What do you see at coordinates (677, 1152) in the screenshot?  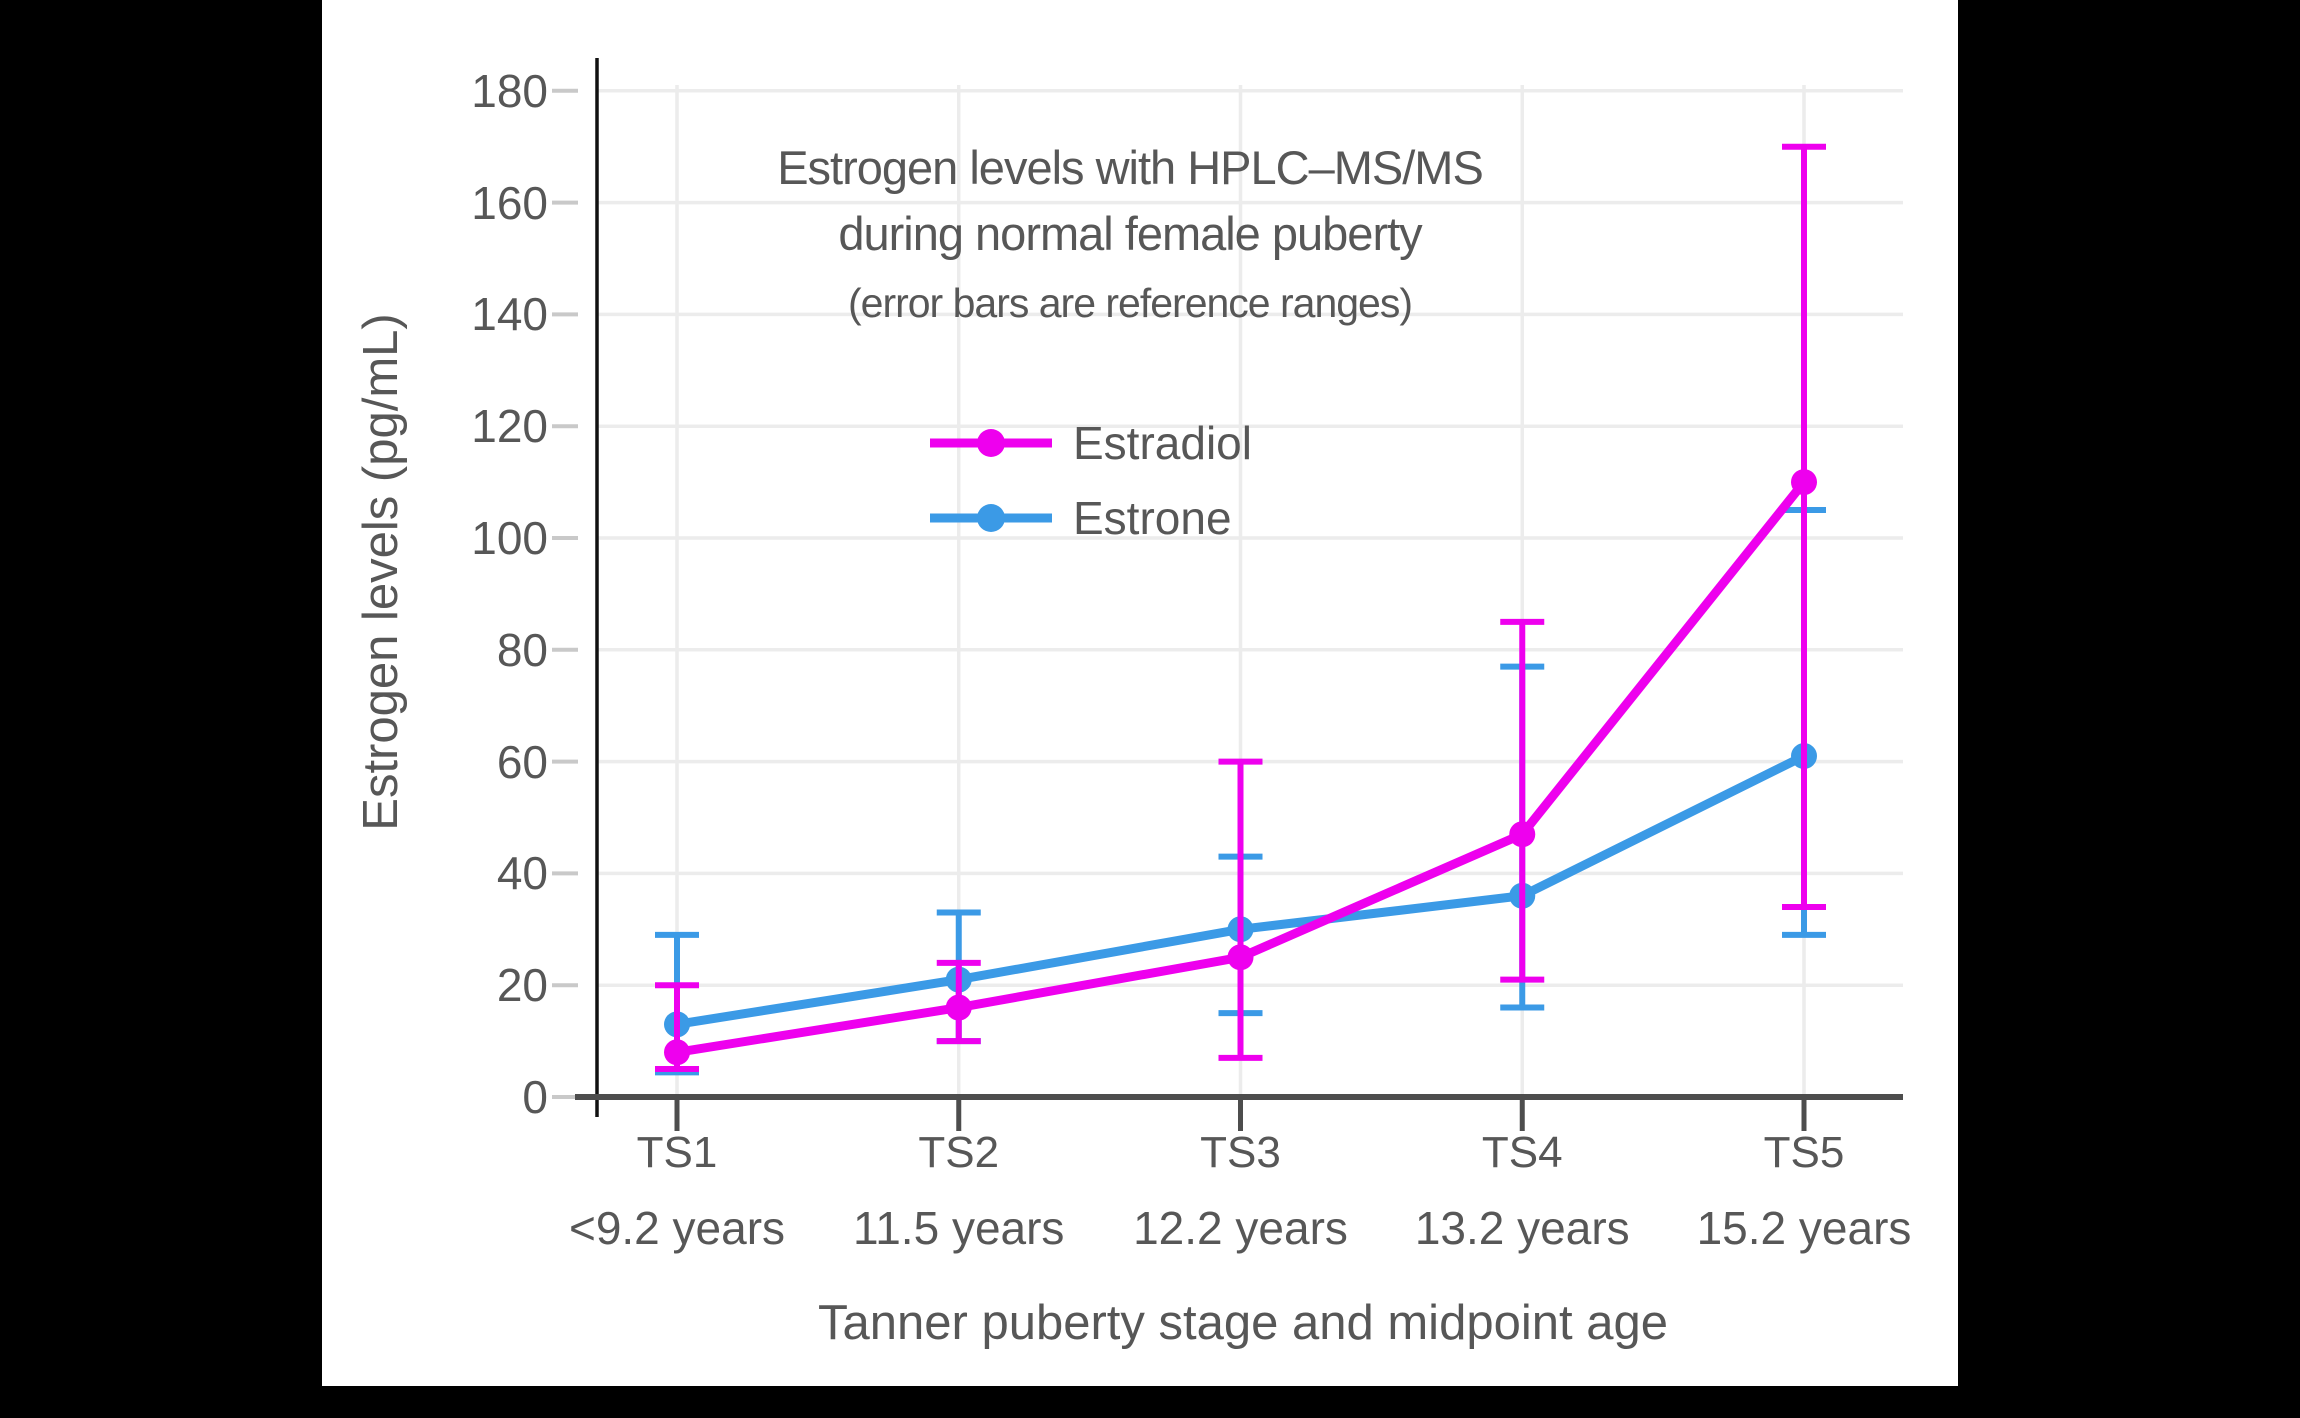 I see `x-tick-label: TS1` at bounding box center [677, 1152].